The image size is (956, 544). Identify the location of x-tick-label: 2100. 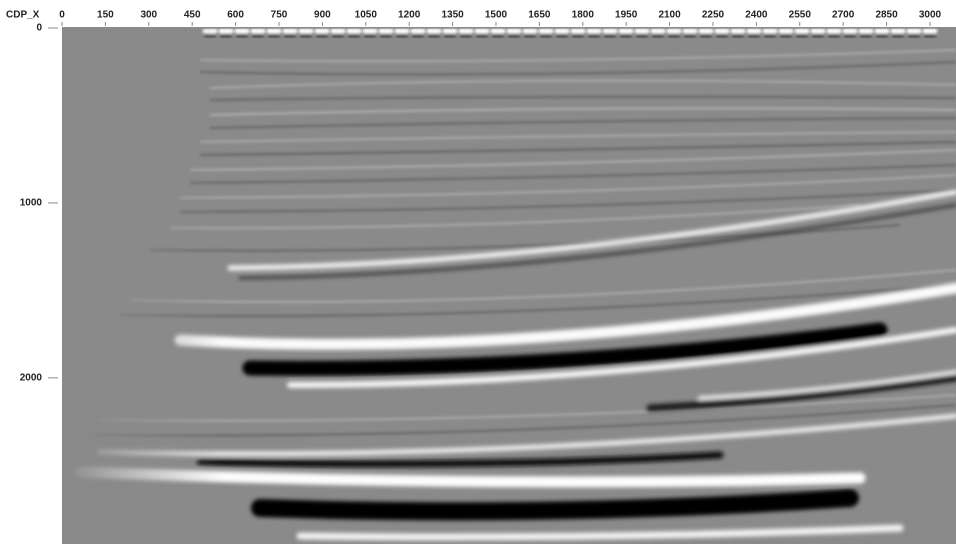
(669, 15).